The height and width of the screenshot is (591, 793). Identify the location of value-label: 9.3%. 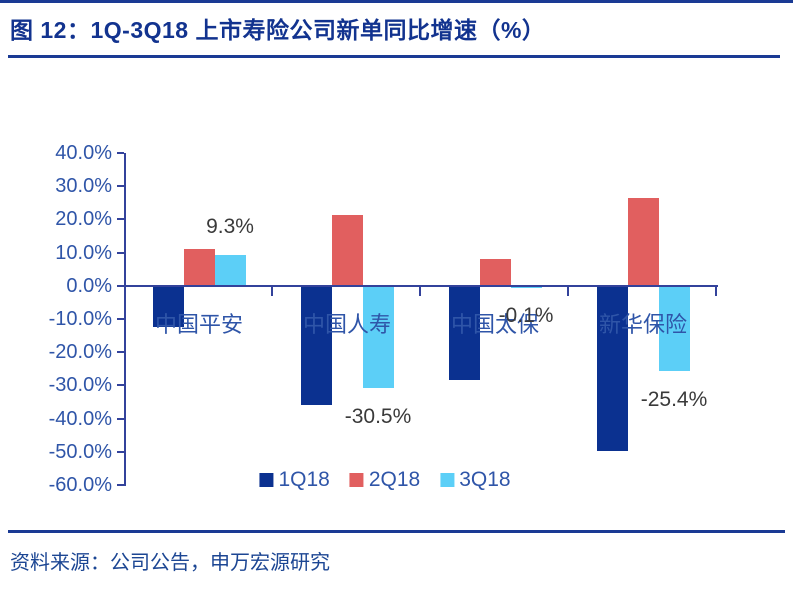
(230, 227).